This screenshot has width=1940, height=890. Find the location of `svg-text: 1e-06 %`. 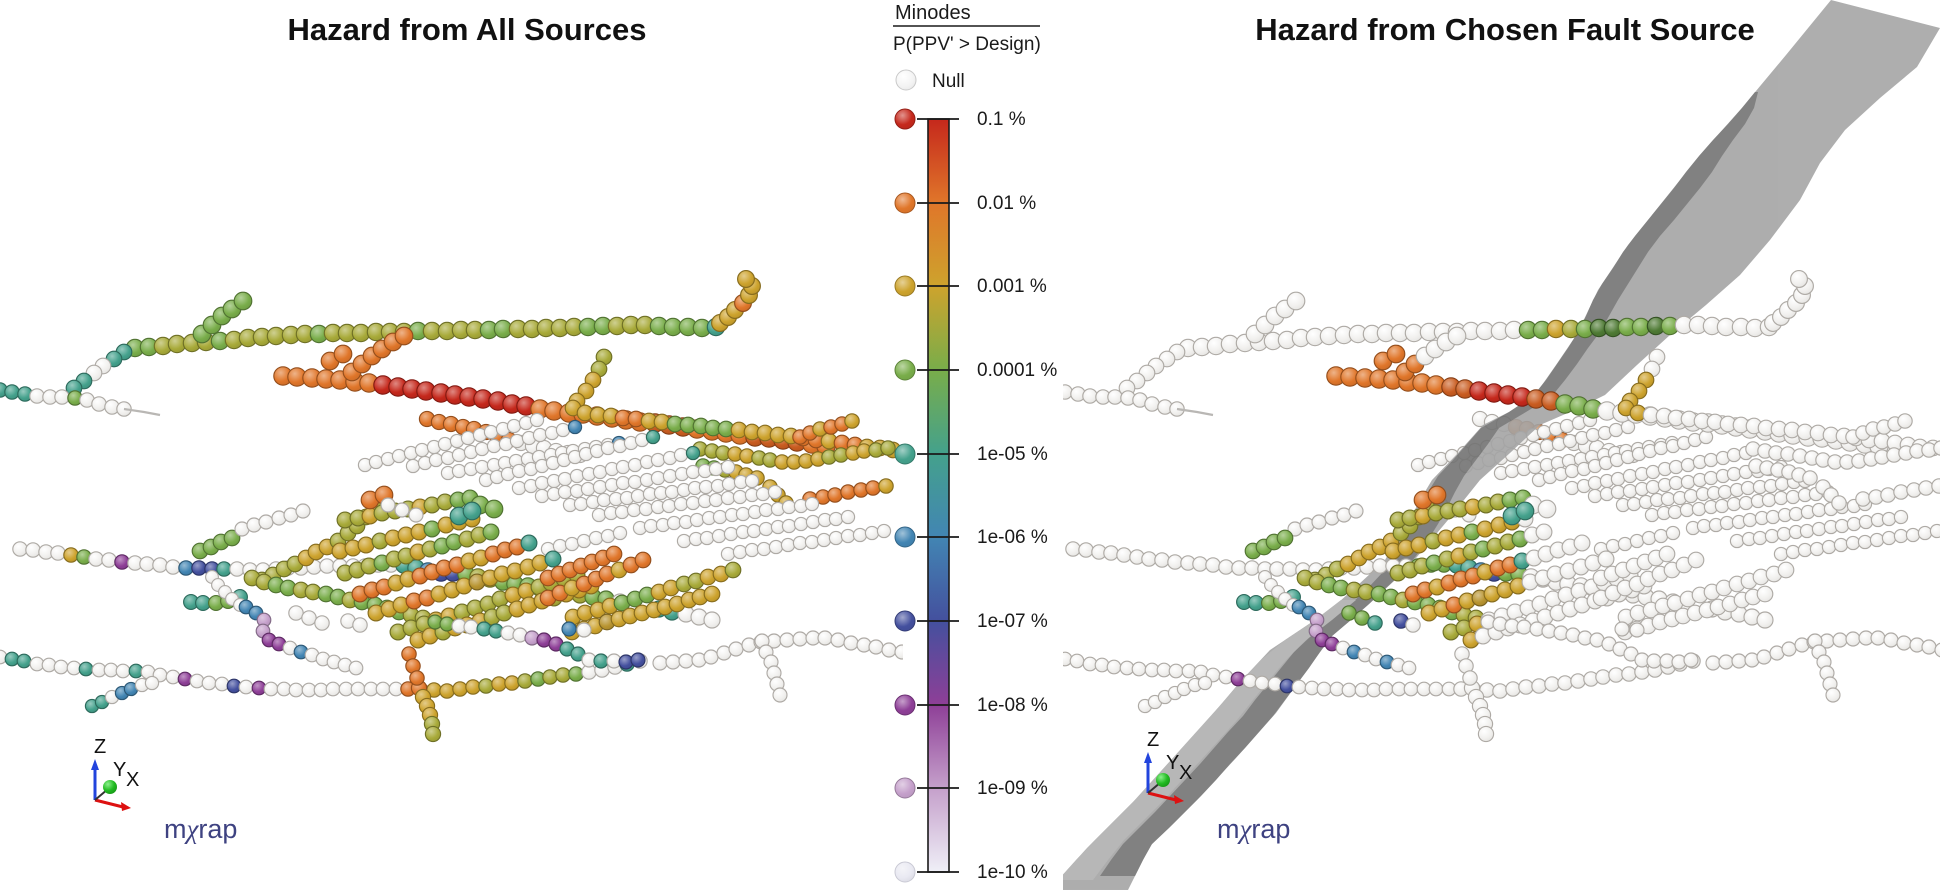

svg-text: 1e-06 % is located at coordinates (1012, 537).